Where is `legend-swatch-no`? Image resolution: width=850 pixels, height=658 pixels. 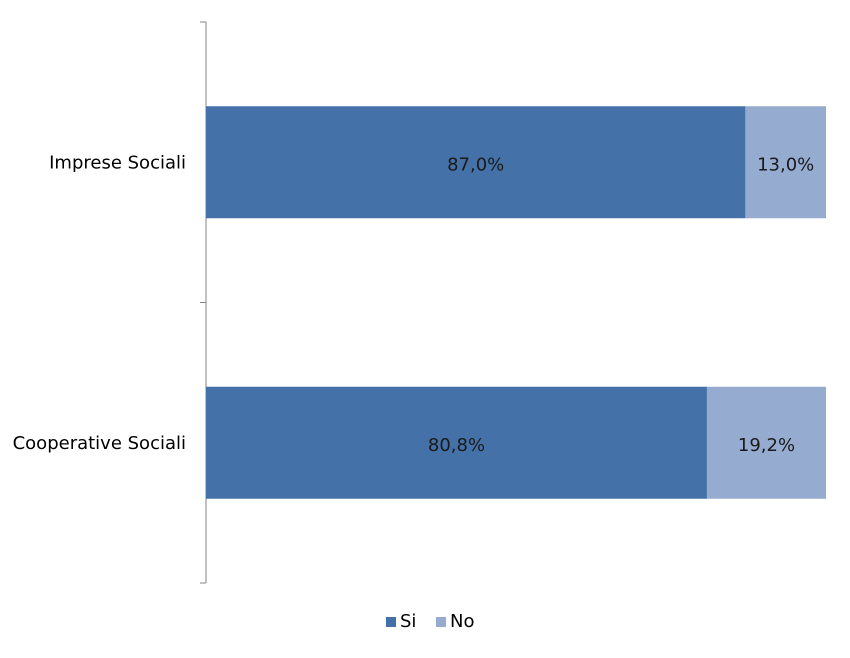
legend-swatch-no is located at coordinates (441, 622).